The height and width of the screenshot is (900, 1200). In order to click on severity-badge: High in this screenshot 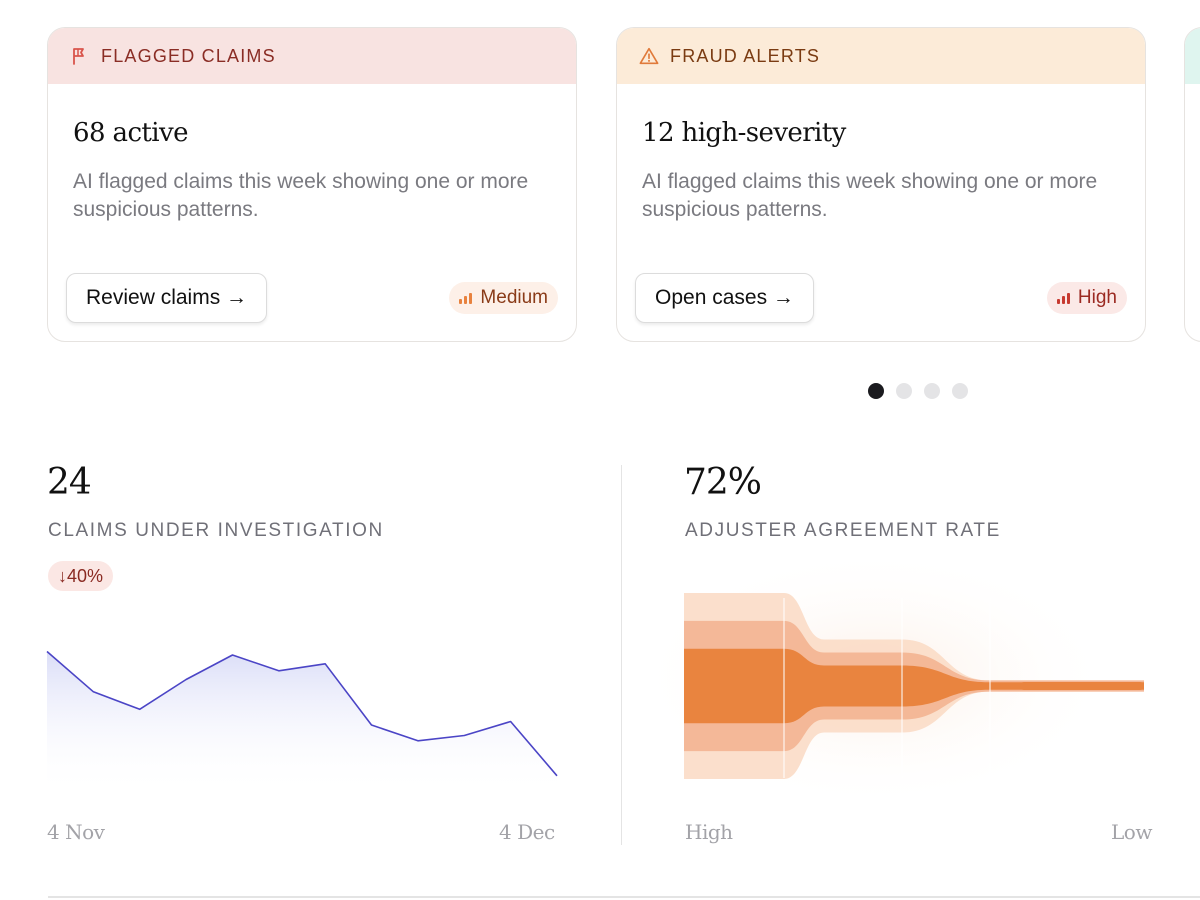, I will do `click(1086, 298)`.